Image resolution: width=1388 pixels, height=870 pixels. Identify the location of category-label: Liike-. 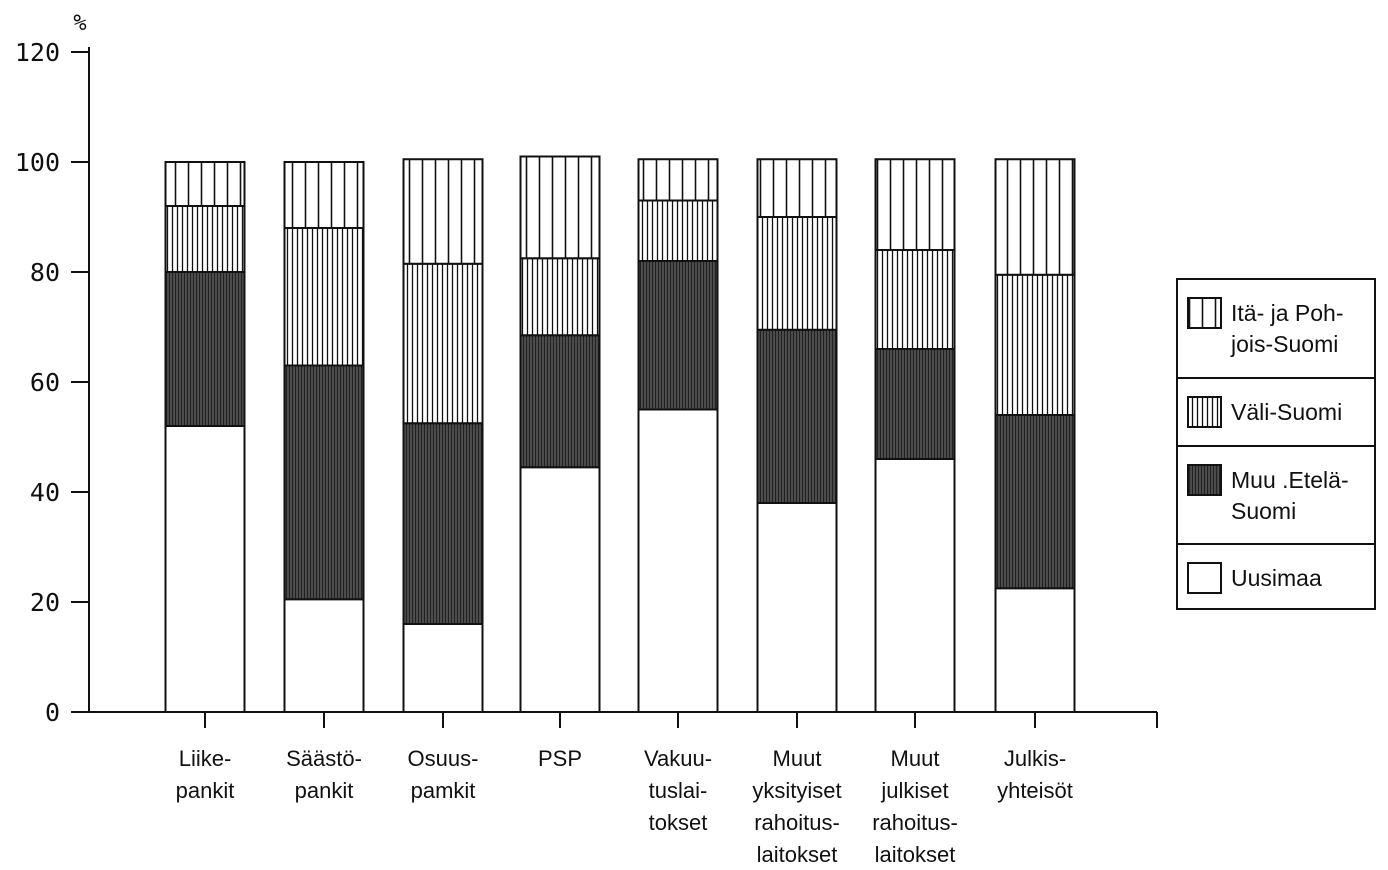
(205, 758).